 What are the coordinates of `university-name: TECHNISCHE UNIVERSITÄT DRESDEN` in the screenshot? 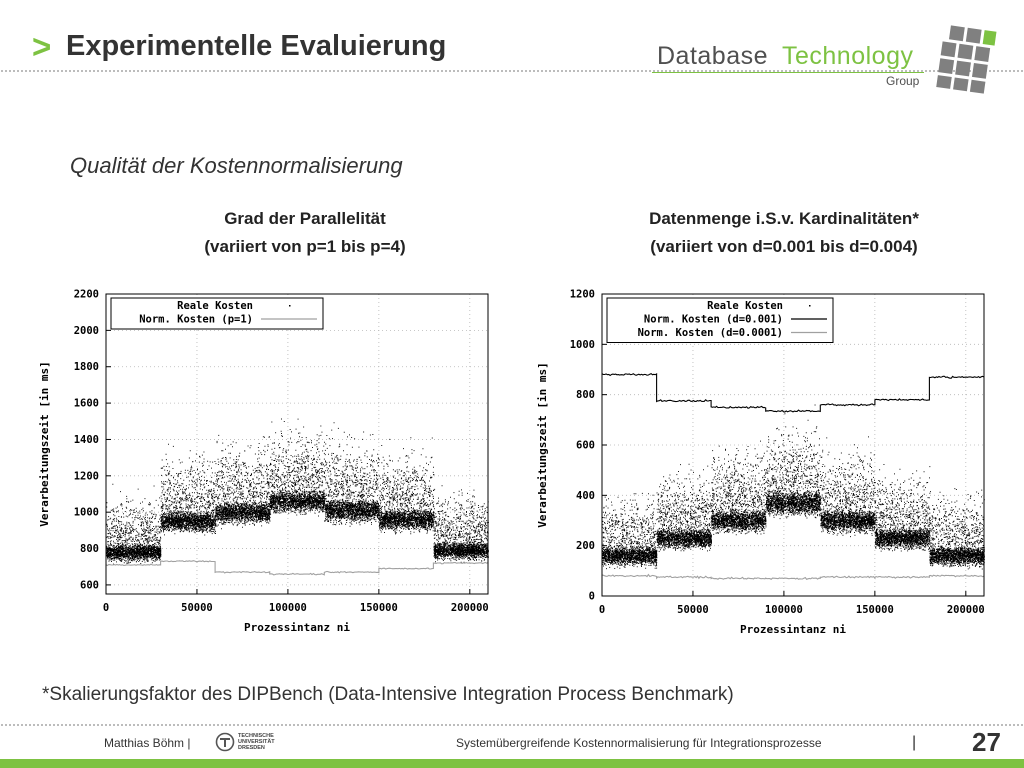 It's located at (256, 742).